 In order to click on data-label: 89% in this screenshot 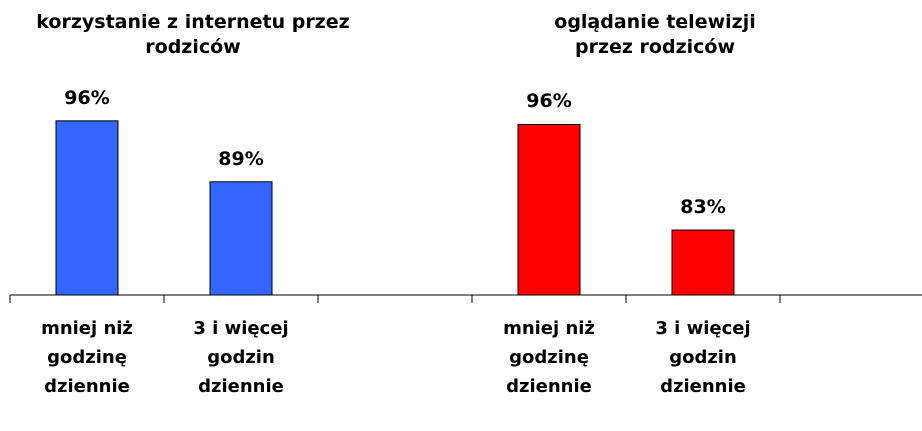, I will do `click(241, 158)`.